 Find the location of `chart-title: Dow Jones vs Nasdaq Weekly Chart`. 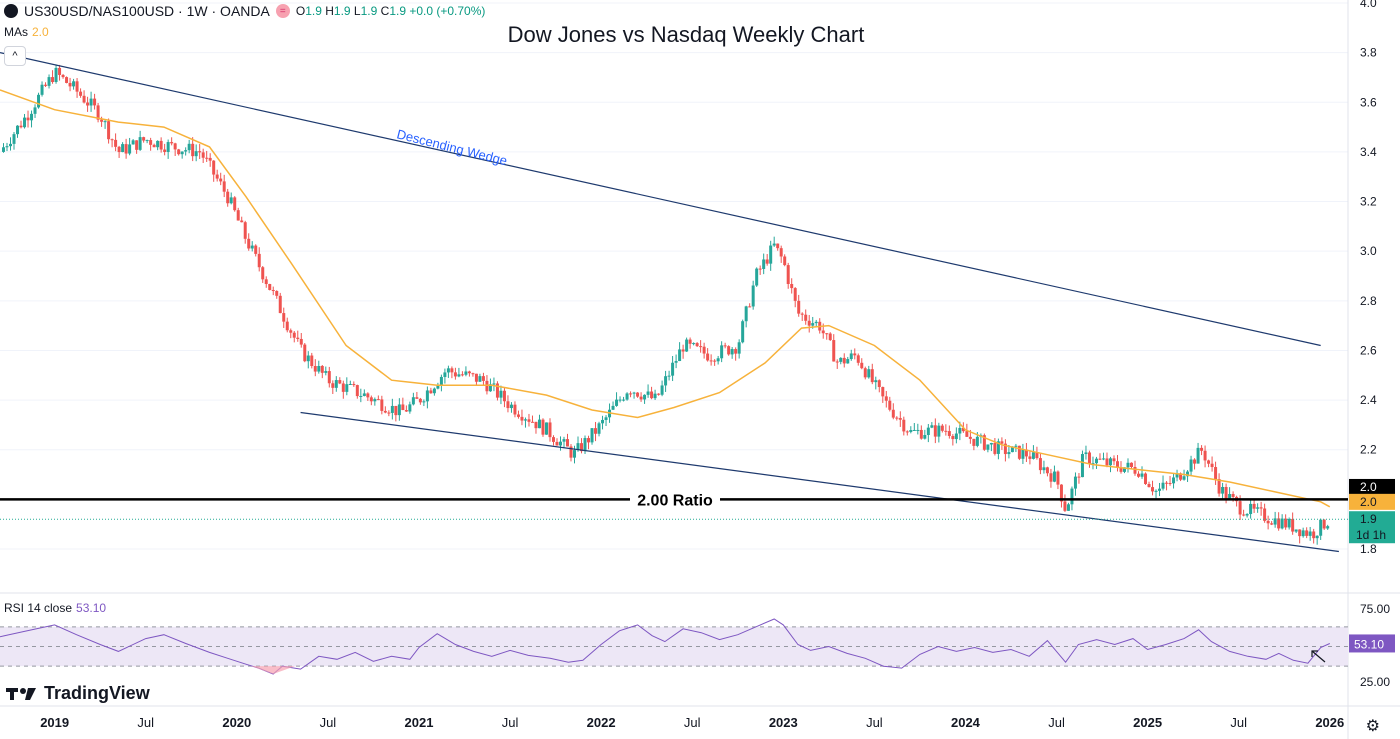

chart-title: Dow Jones vs Nasdaq Weekly Chart is located at coordinates (686, 34).